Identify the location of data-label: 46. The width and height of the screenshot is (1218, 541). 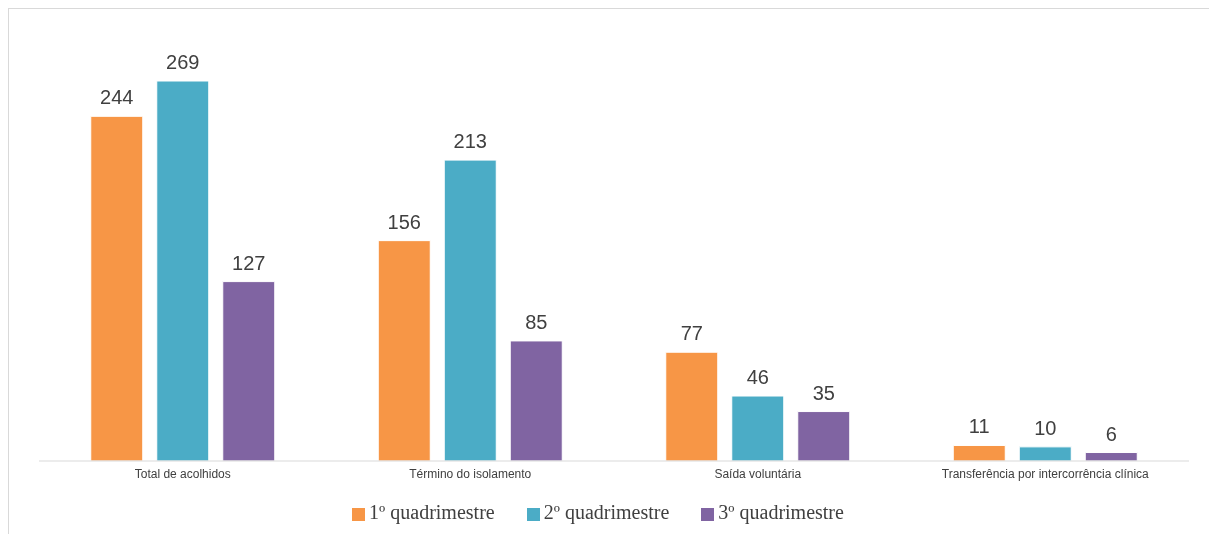
(757, 377).